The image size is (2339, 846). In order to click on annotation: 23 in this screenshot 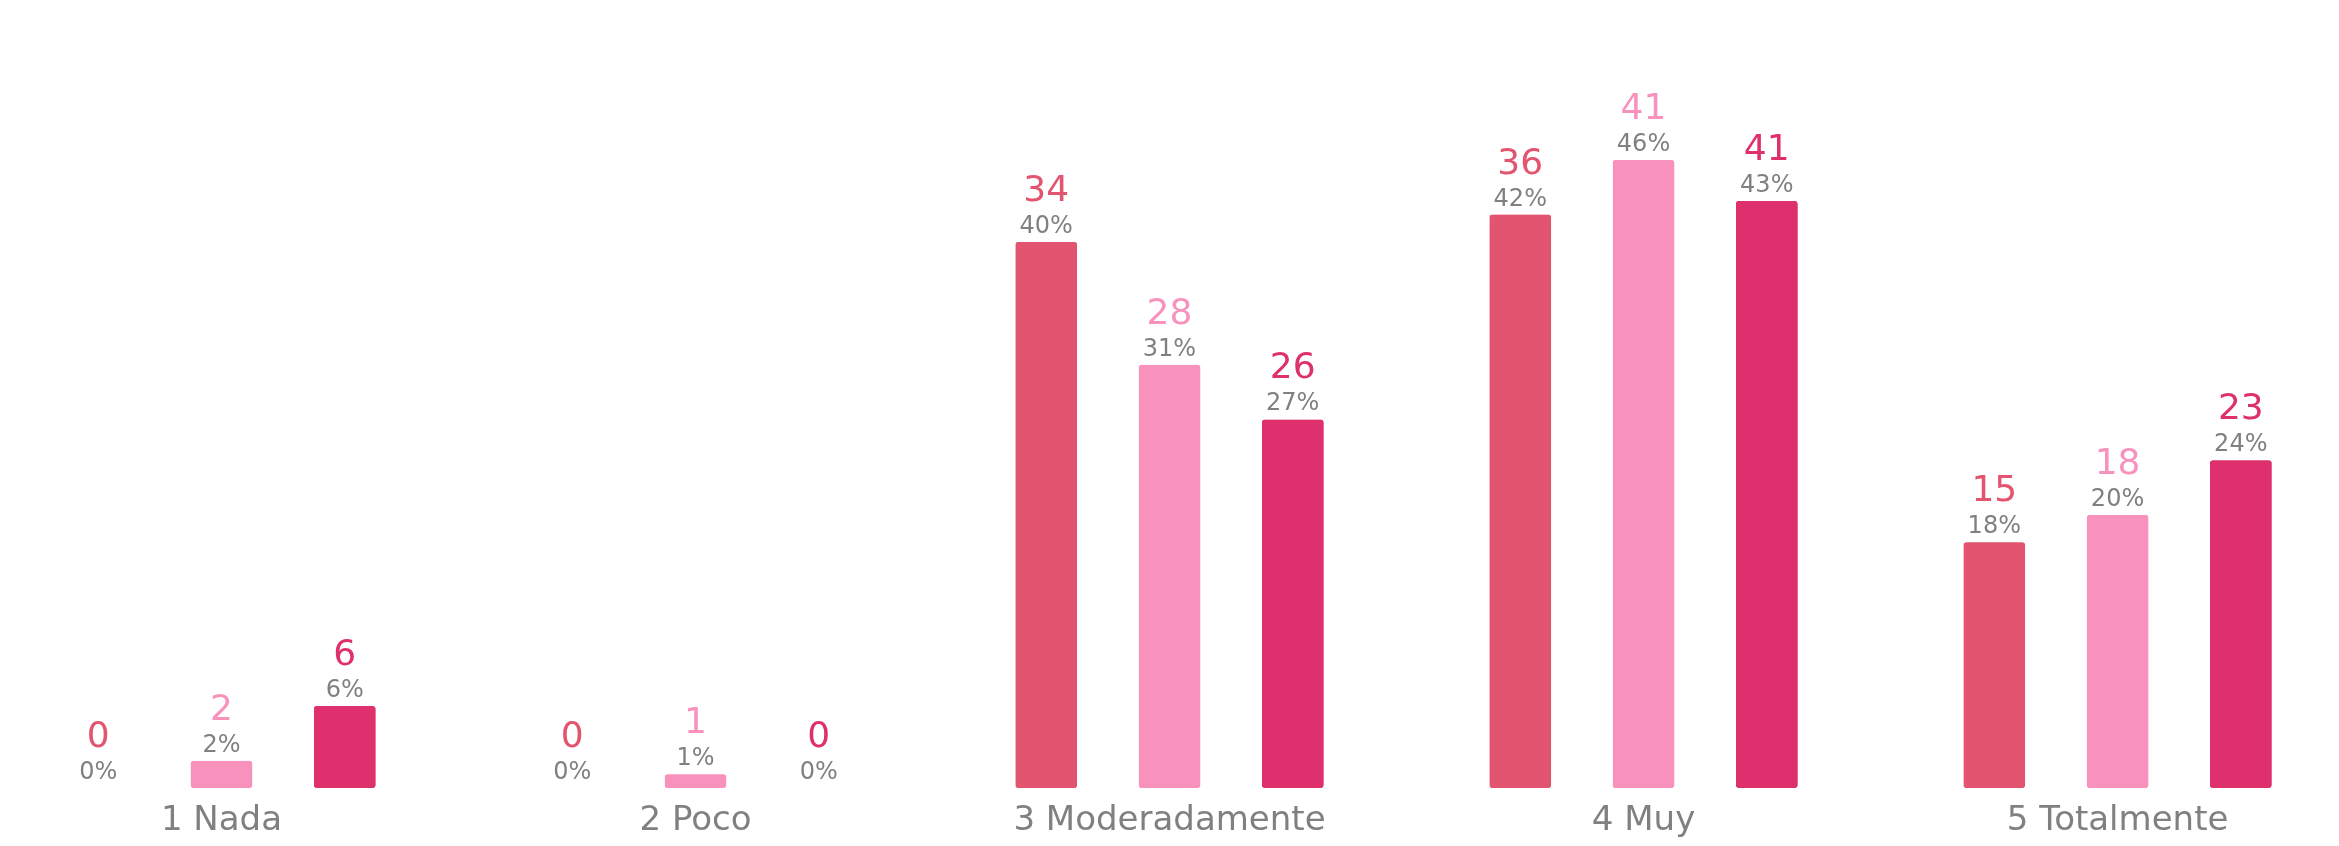, I will do `click(2240, 407)`.